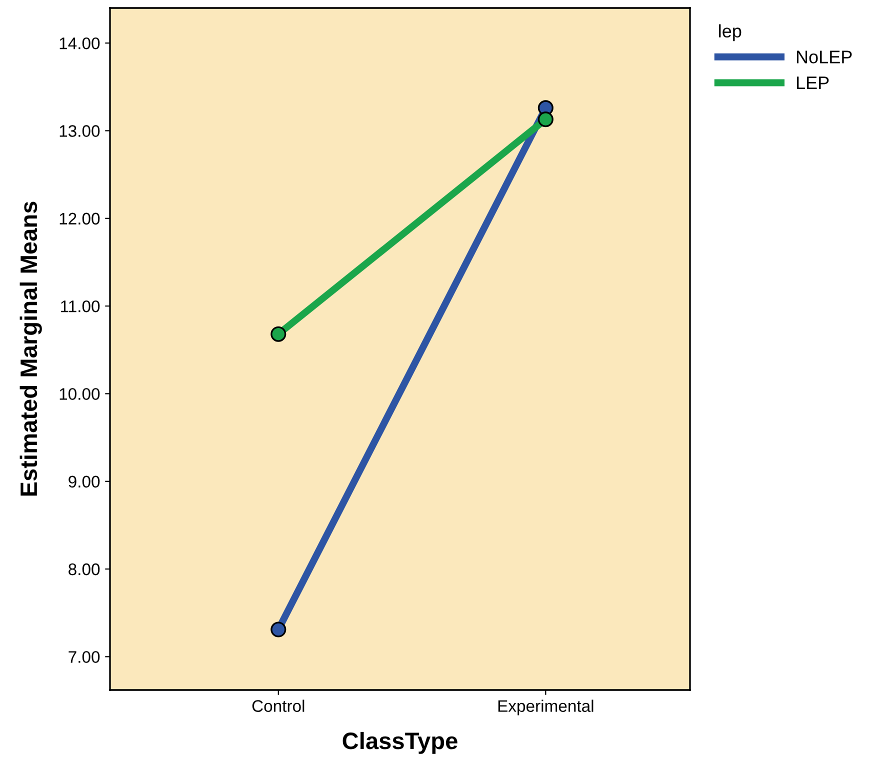  Describe the element at coordinates (31, 349) in the screenshot. I see `y-axis-title: Estimated Marginal Means` at that location.